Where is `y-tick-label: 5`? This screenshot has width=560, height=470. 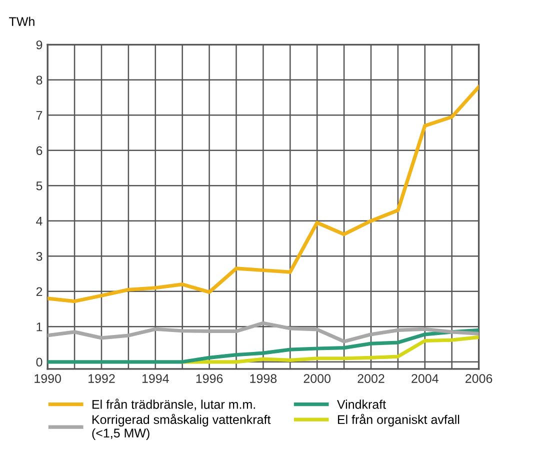
y-tick-label: 5 is located at coordinates (39, 186).